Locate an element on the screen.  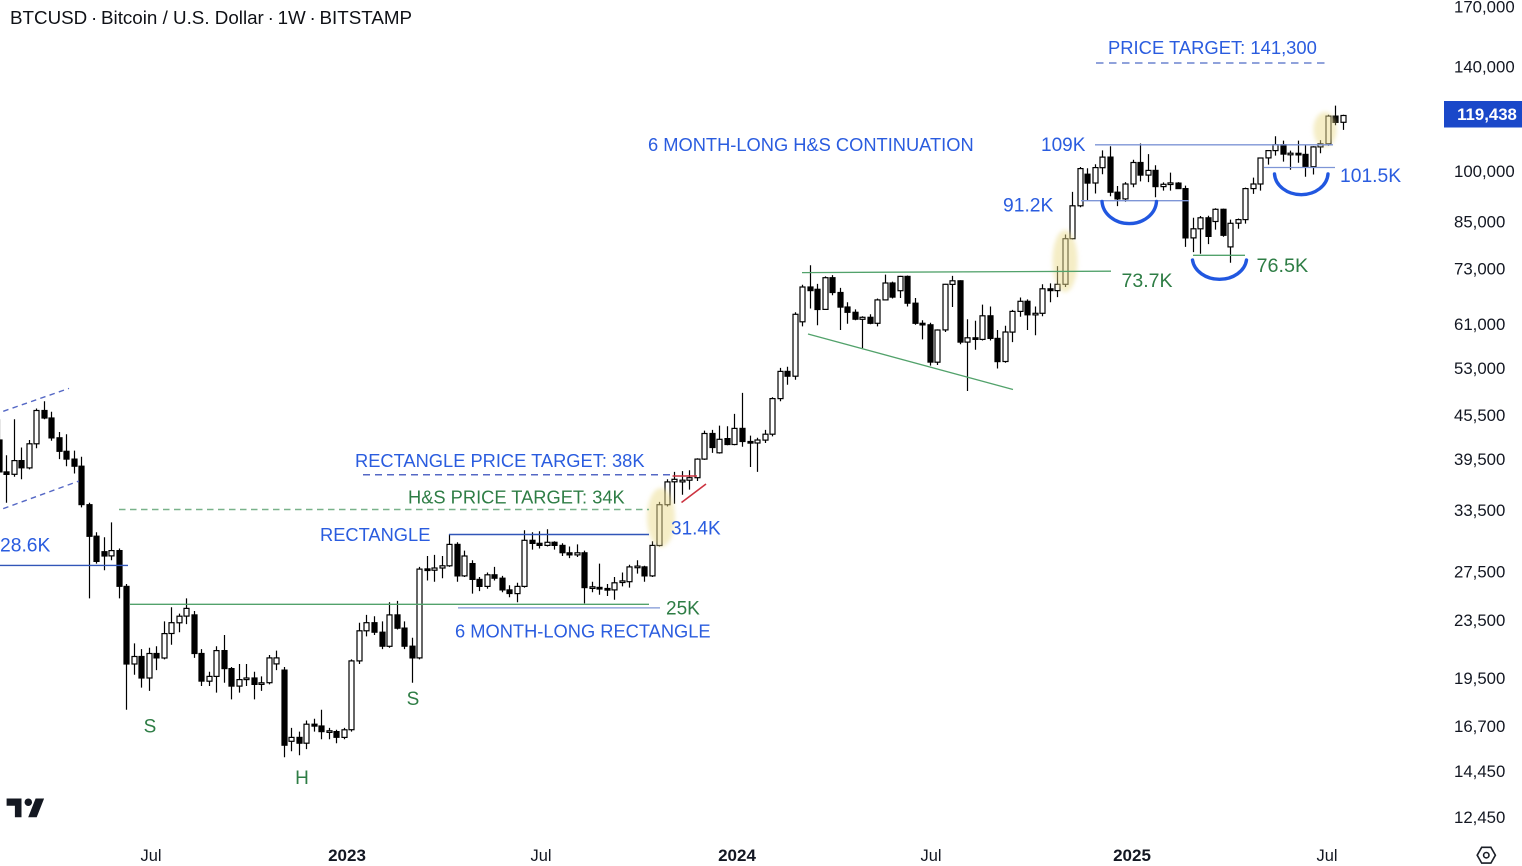
svg-text: 53,000 is located at coordinates (1479, 368).